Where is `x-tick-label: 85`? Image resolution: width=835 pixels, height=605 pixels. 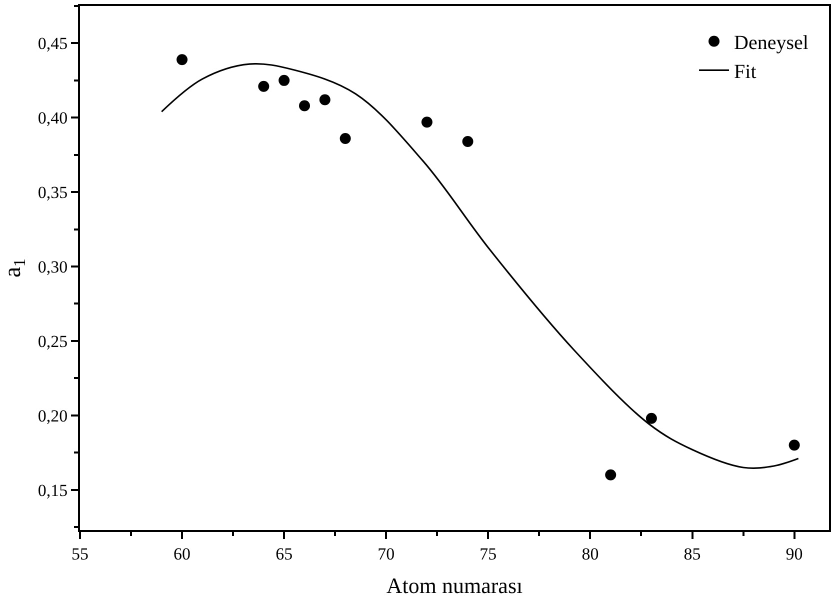
x-tick-label: 85 is located at coordinates (692, 554).